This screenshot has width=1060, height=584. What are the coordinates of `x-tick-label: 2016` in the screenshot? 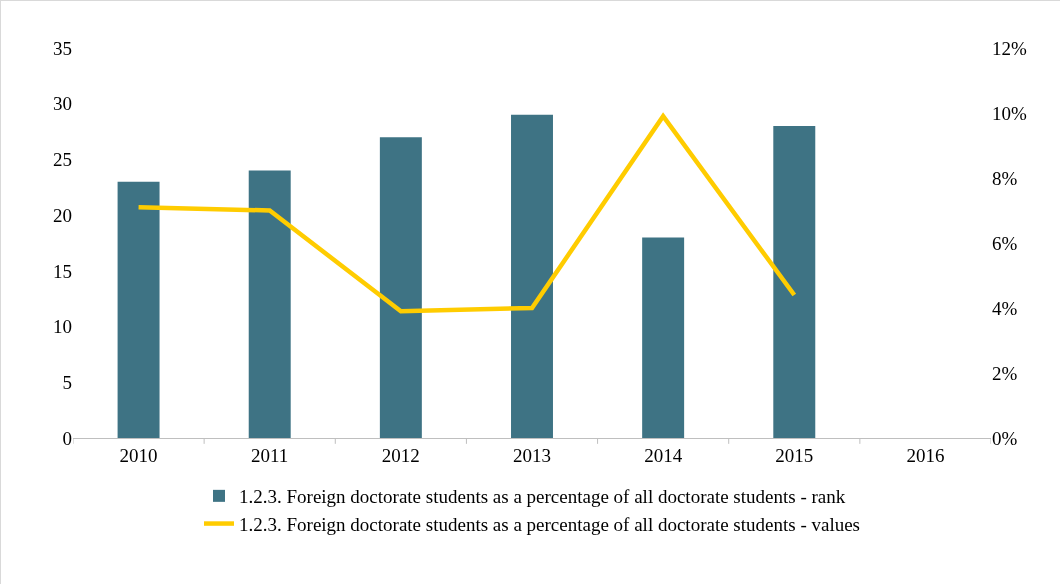 It's located at (925, 455).